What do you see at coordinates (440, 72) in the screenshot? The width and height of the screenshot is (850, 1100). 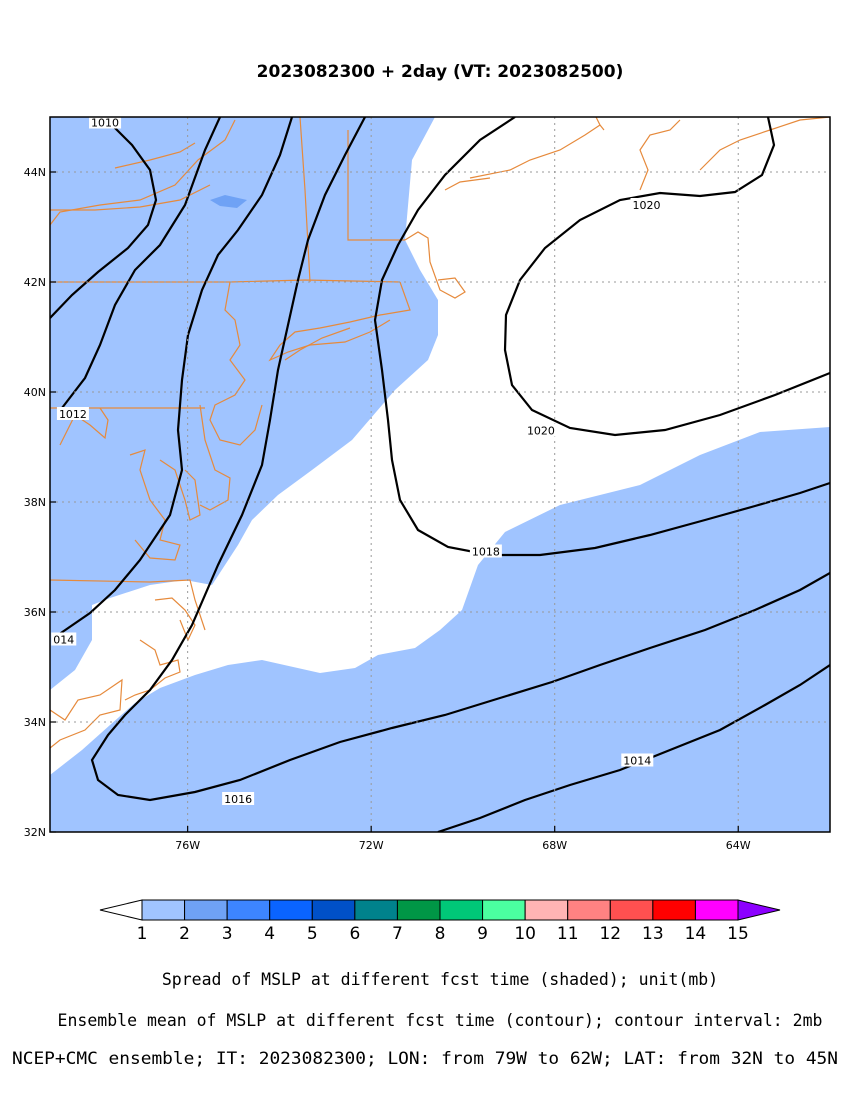 I see `figure-title: 2023082300 + 2day (VT: 2023082500)` at bounding box center [440, 72].